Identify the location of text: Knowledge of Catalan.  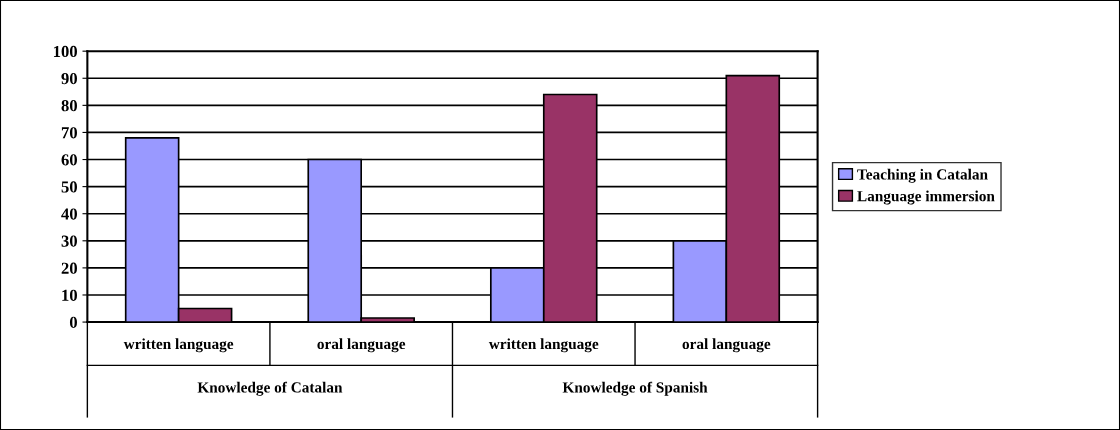
(270, 388).